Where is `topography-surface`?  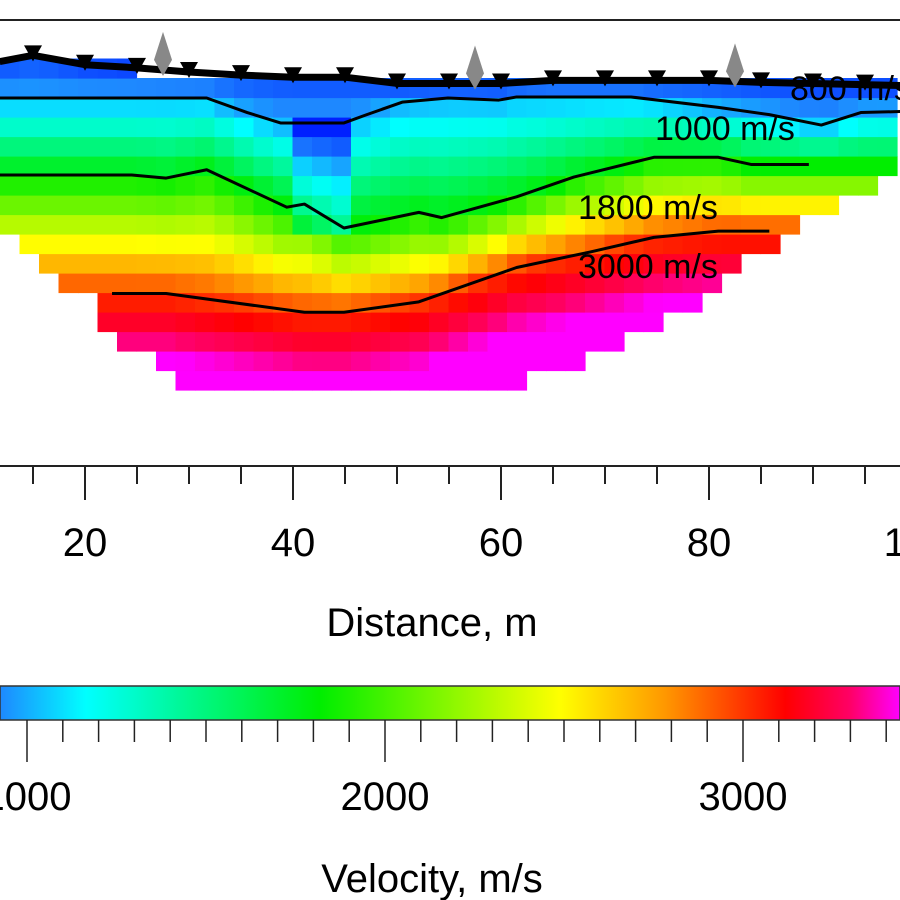
topography-surface is located at coordinates (450, 70).